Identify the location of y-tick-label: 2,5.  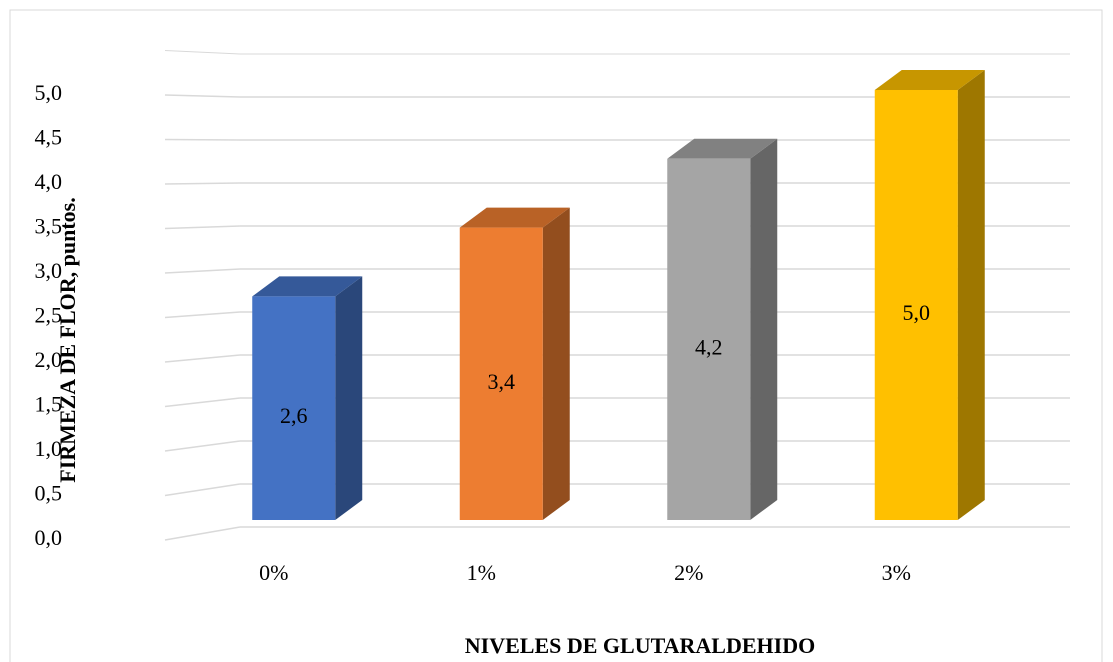
(49, 315).